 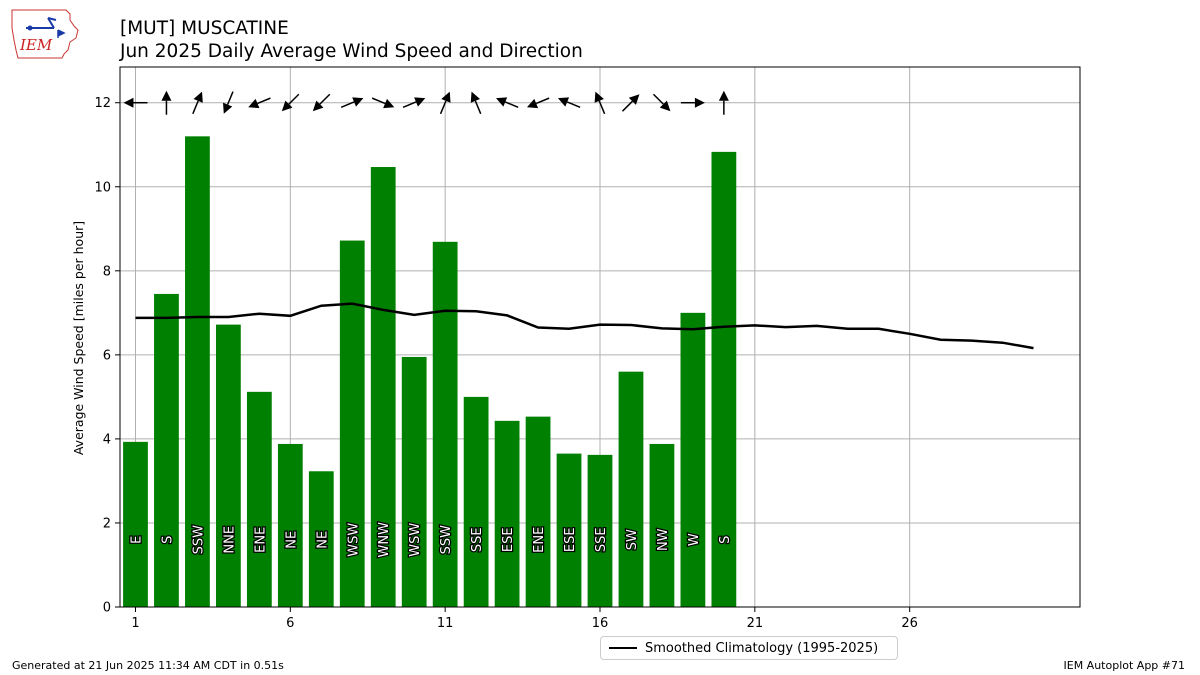 What do you see at coordinates (135, 623) in the screenshot?
I see `x-tick-label: 1` at bounding box center [135, 623].